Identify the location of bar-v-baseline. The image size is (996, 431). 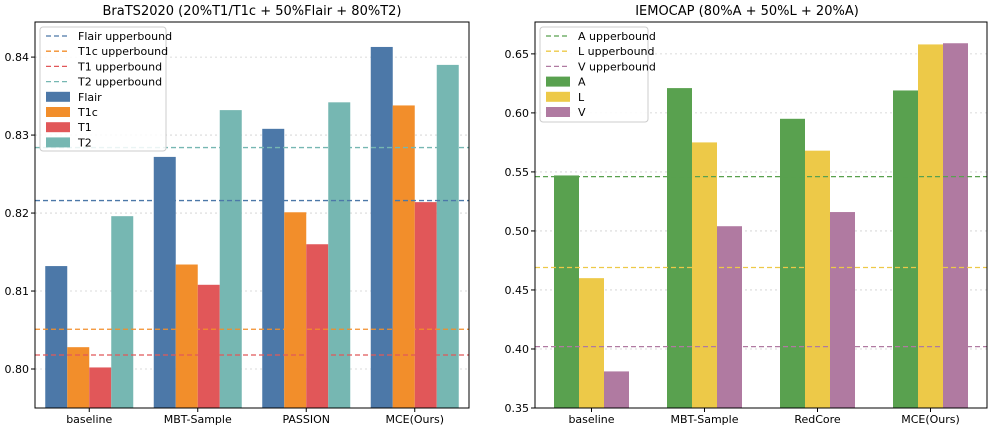
(616, 389).